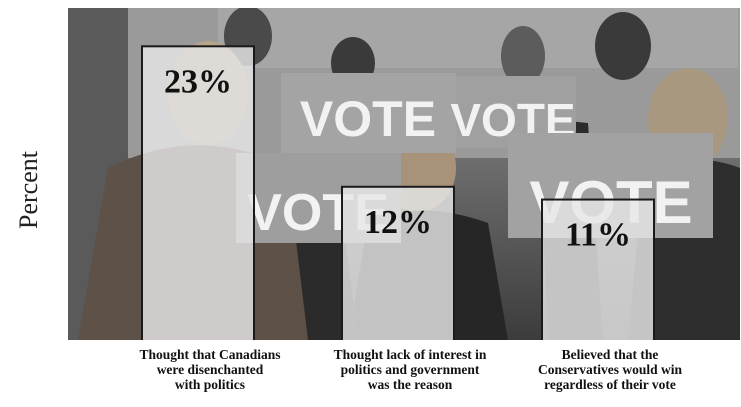 The width and height of the screenshot is (741, 407). What do you see at coordinates (598, 235) in the screenshot?
I see `bar-value-label-3: 11%` at bounding box center [598, 235].